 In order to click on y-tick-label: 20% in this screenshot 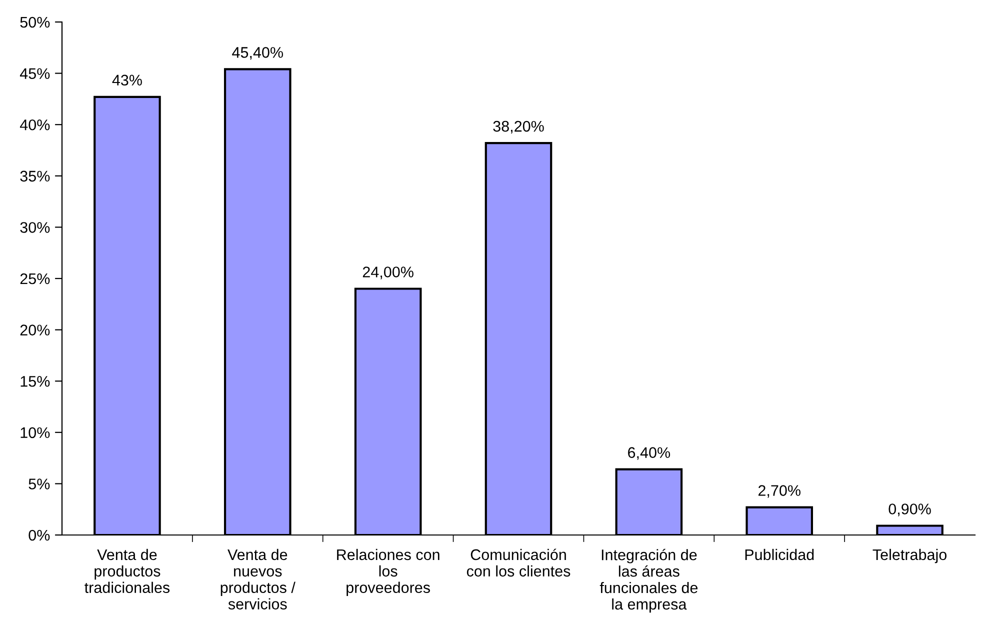, I will do `click(35, 330)`.